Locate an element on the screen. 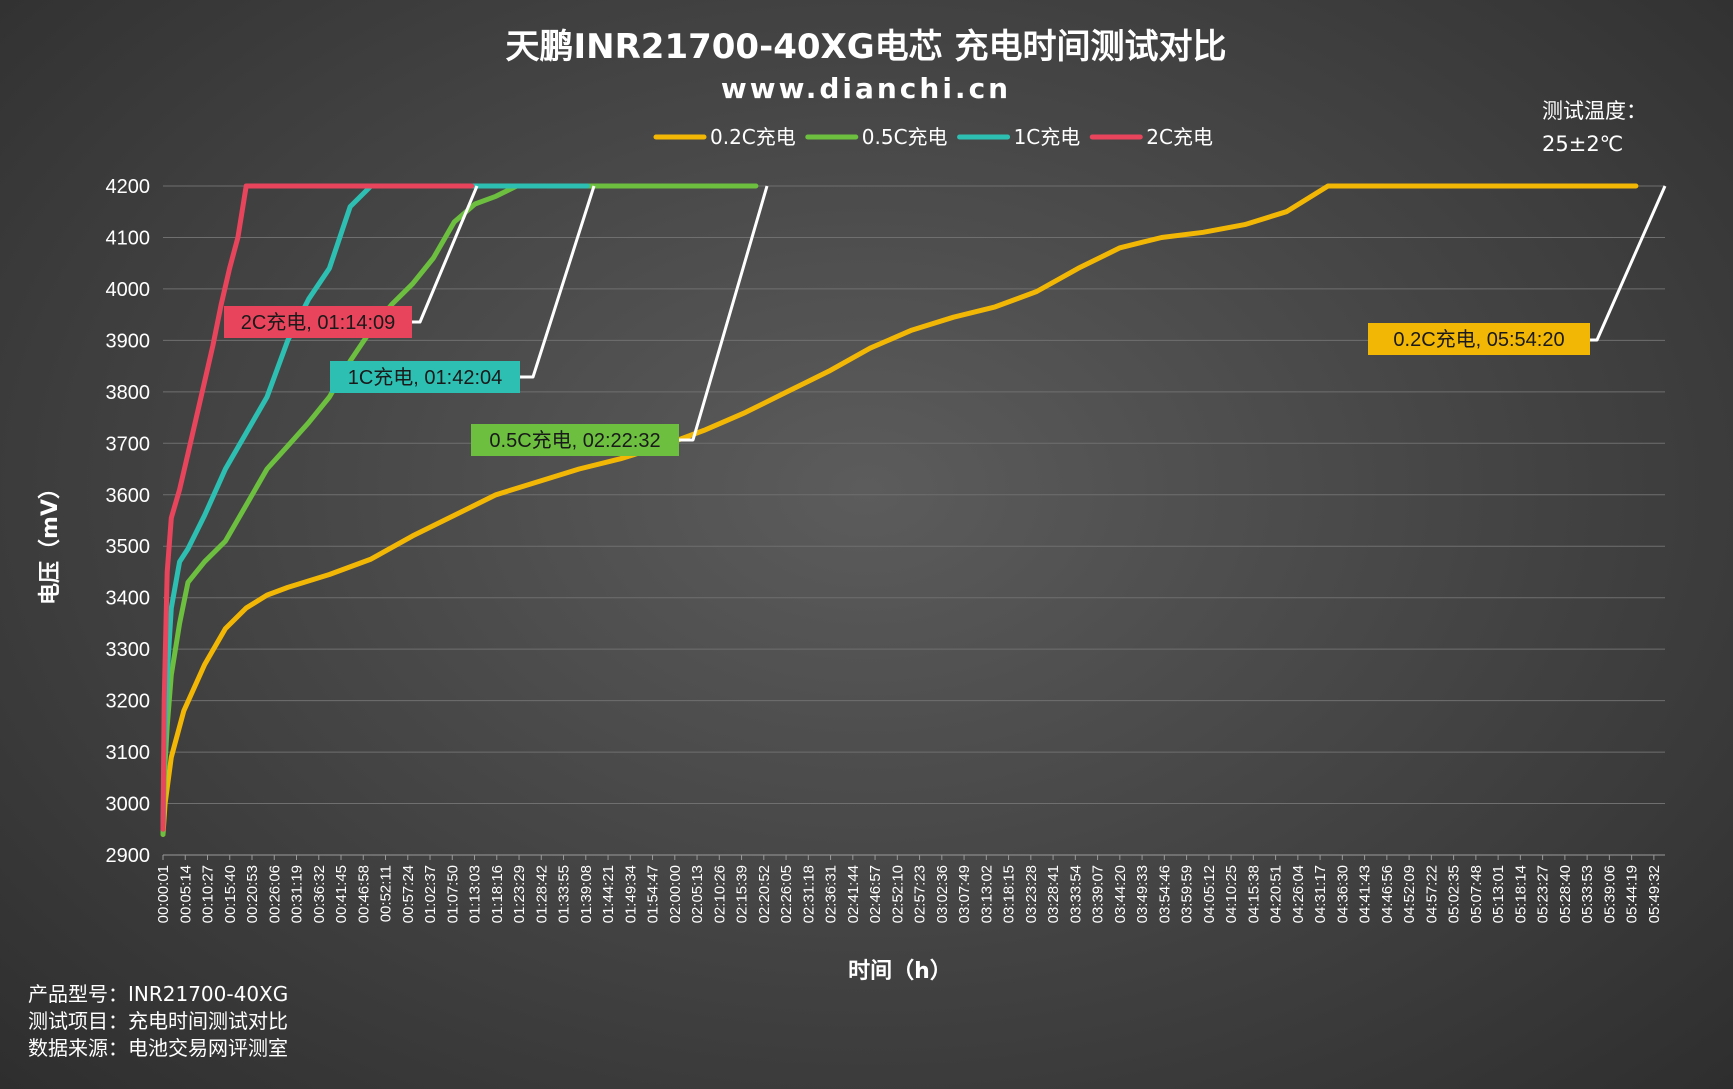 Image resolution: width=1733 pixels, height=1089 pixels. x-tick-label: 03:23:28 is located at coordinates (1031, 894).